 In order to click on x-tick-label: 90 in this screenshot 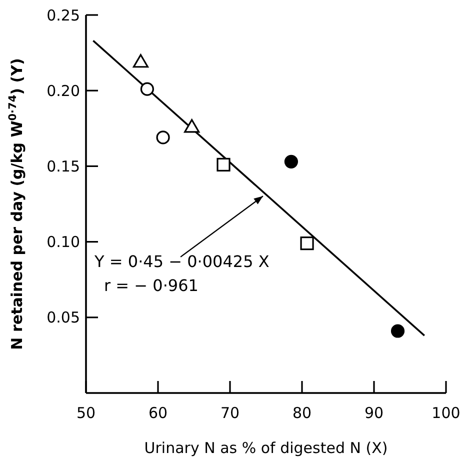, I will do `click(374, 413)`.